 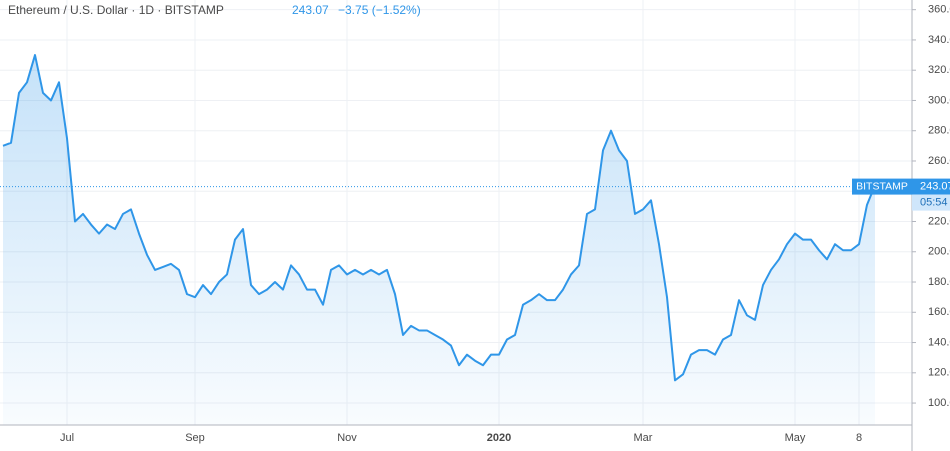 I want to click on countdown-badge, so click(x=931, y=202).